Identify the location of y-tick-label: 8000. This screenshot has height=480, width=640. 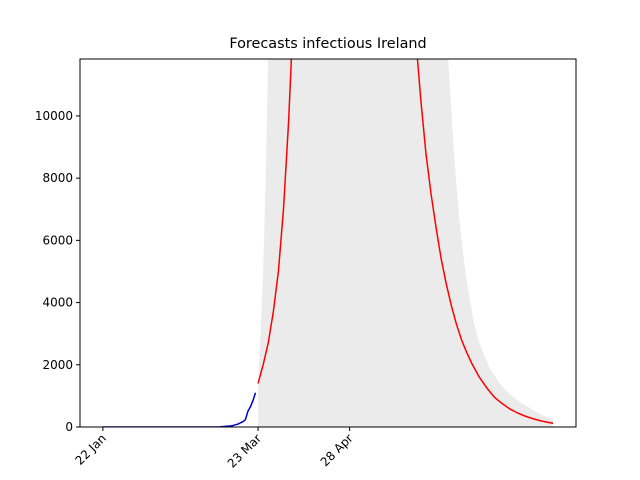
(57, 178).